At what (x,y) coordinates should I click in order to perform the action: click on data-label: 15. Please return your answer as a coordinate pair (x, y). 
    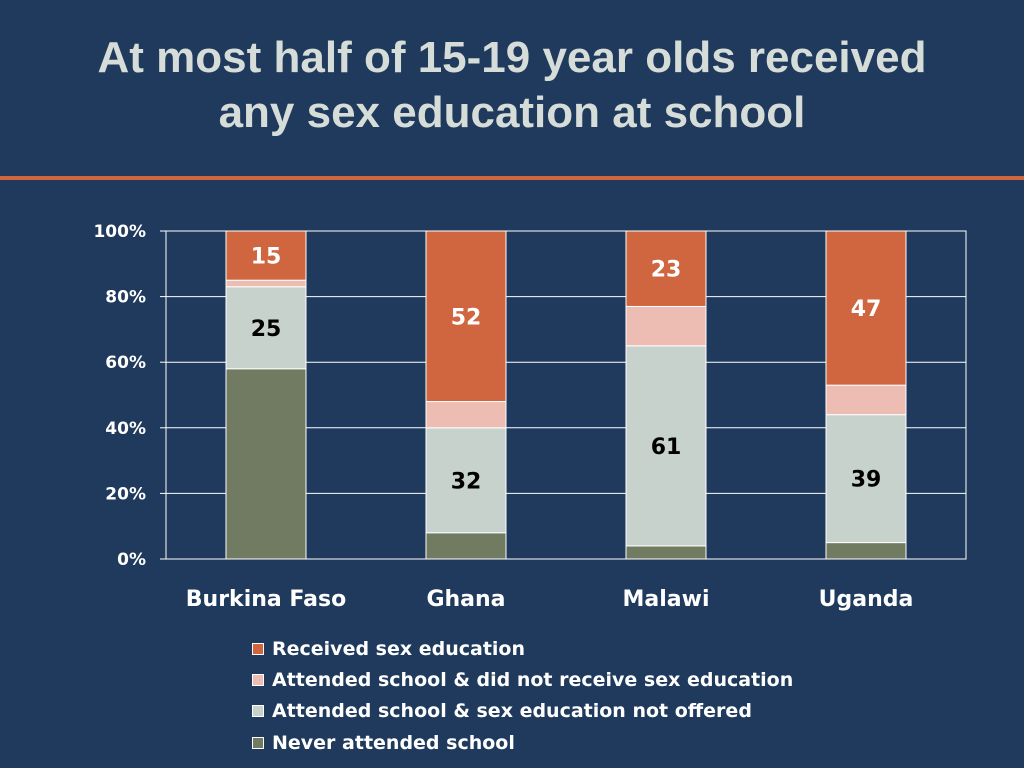
    Looking at the image, I should click on (266, 257).